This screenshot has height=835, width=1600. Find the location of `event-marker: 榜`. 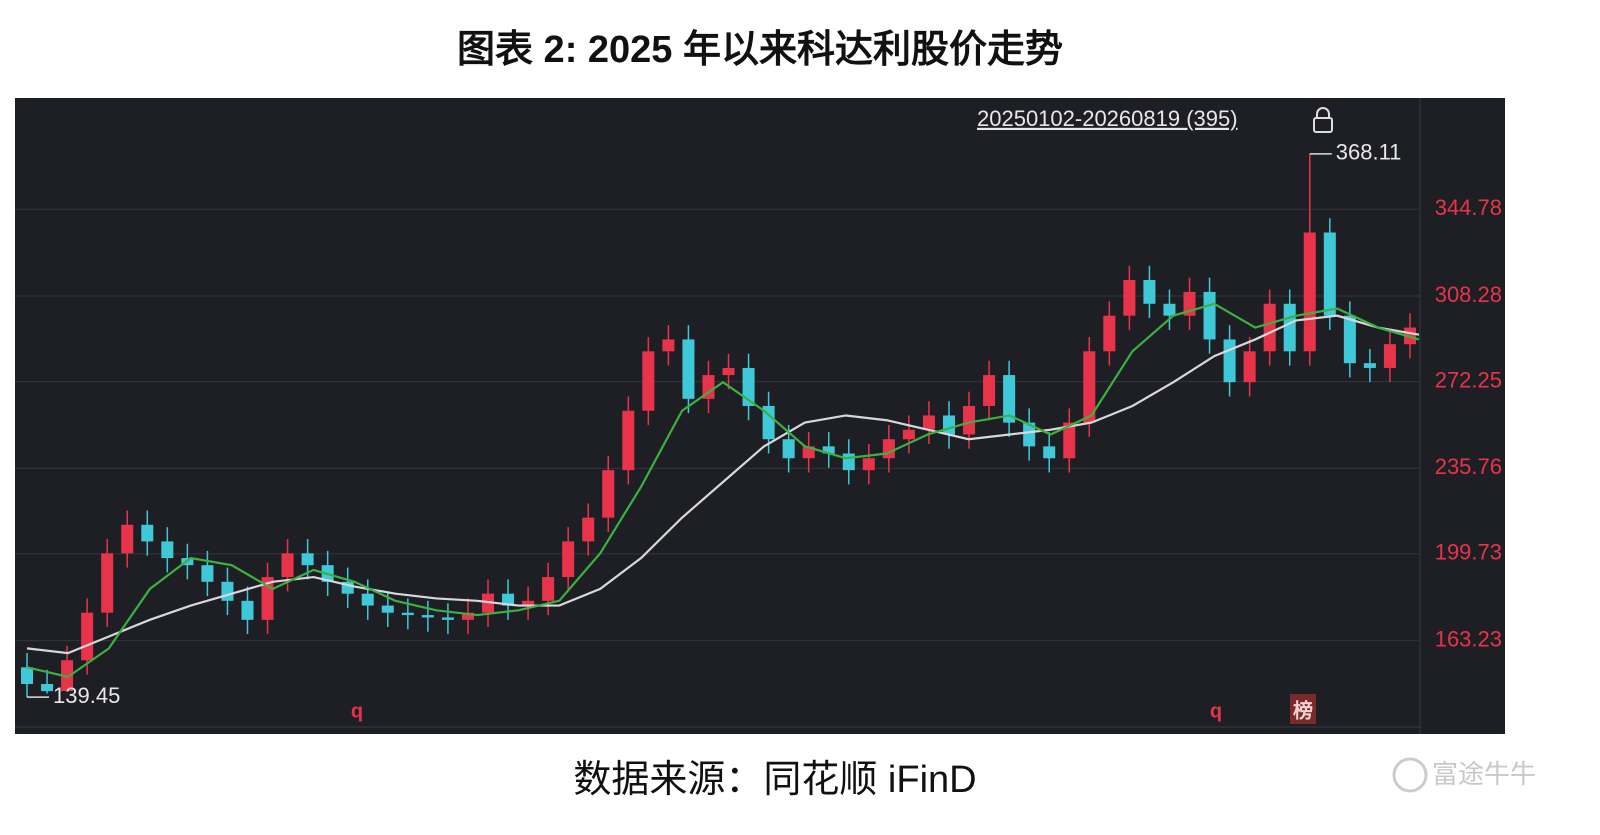

event-marker: 榜 is located at coordinates (1303, 710).